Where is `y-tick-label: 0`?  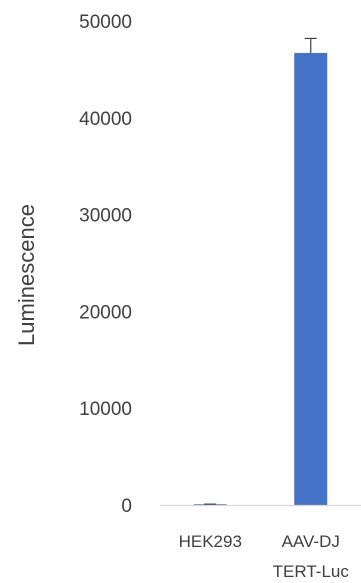 y-tick-label: 0 is located at coordinates (126, 506).